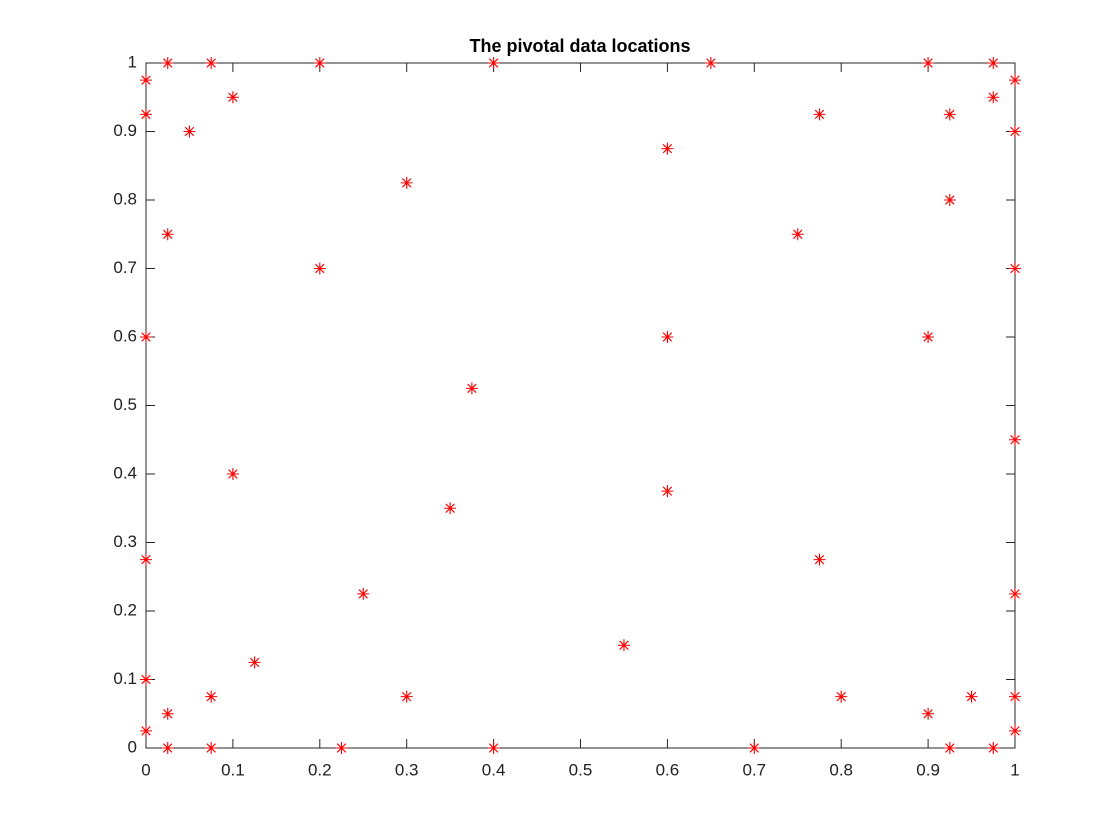 This screenshot has width=1120, height=840. What do you see at coordinates (579, 46) in the screenshot?
I see `chart-title: The pivotal data locations` at bounding box center [579, 46].